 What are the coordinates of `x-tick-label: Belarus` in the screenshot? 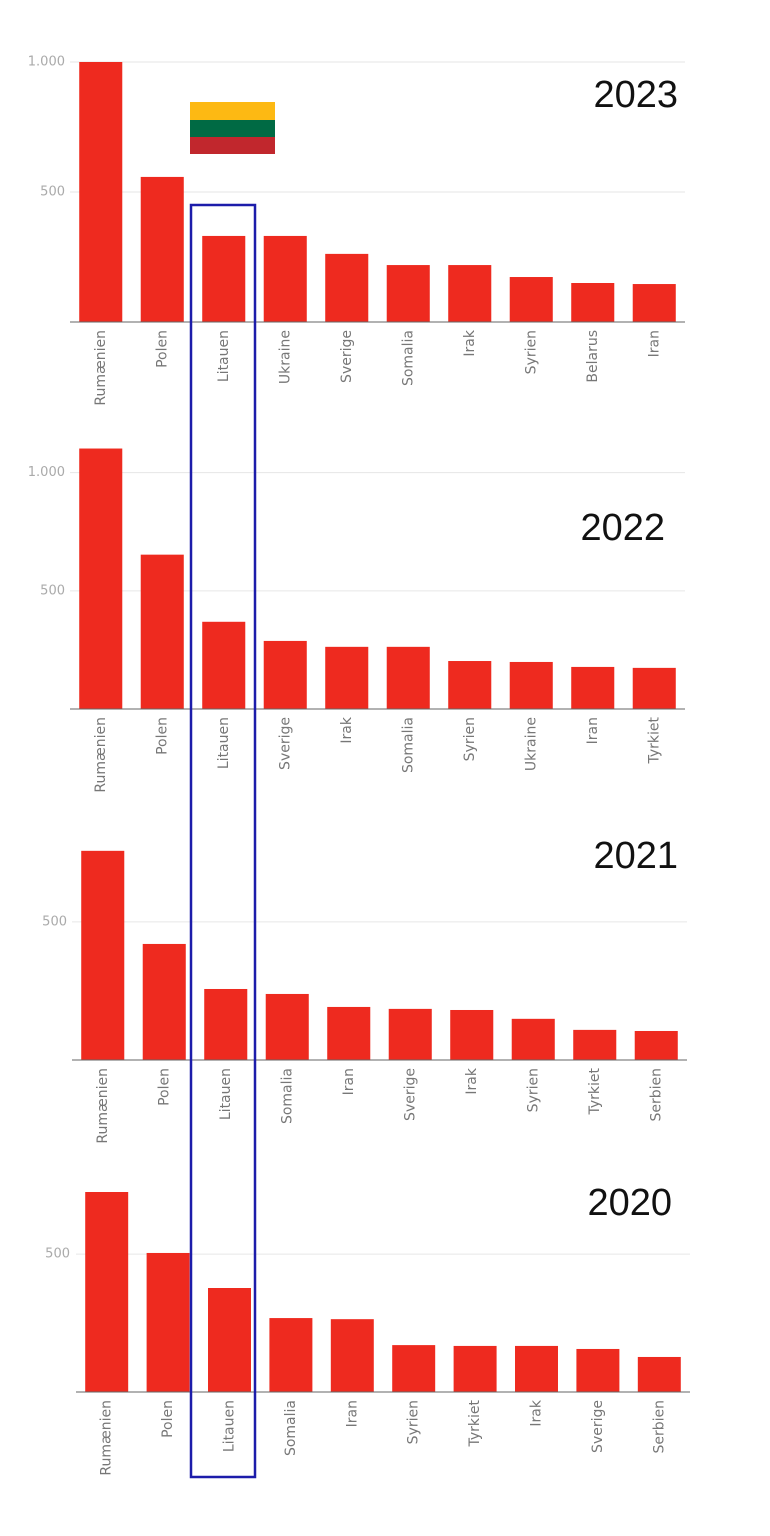 It's located at (593, 356).